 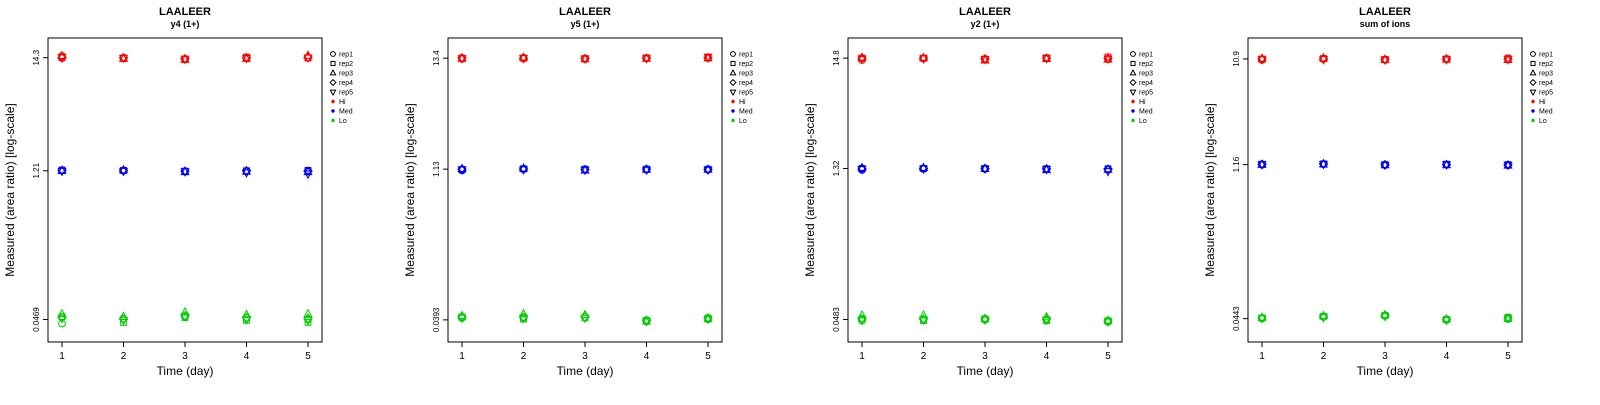 I want to click on y-tick-label: 1.32, so click(x=836, y=168).